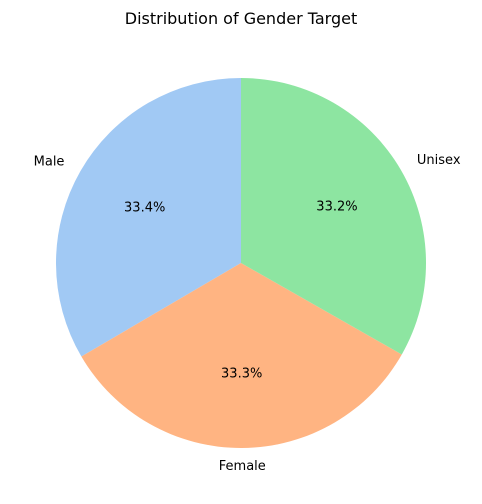  I want to click on pie-pct-female: 33.3%, so click(241, 373).